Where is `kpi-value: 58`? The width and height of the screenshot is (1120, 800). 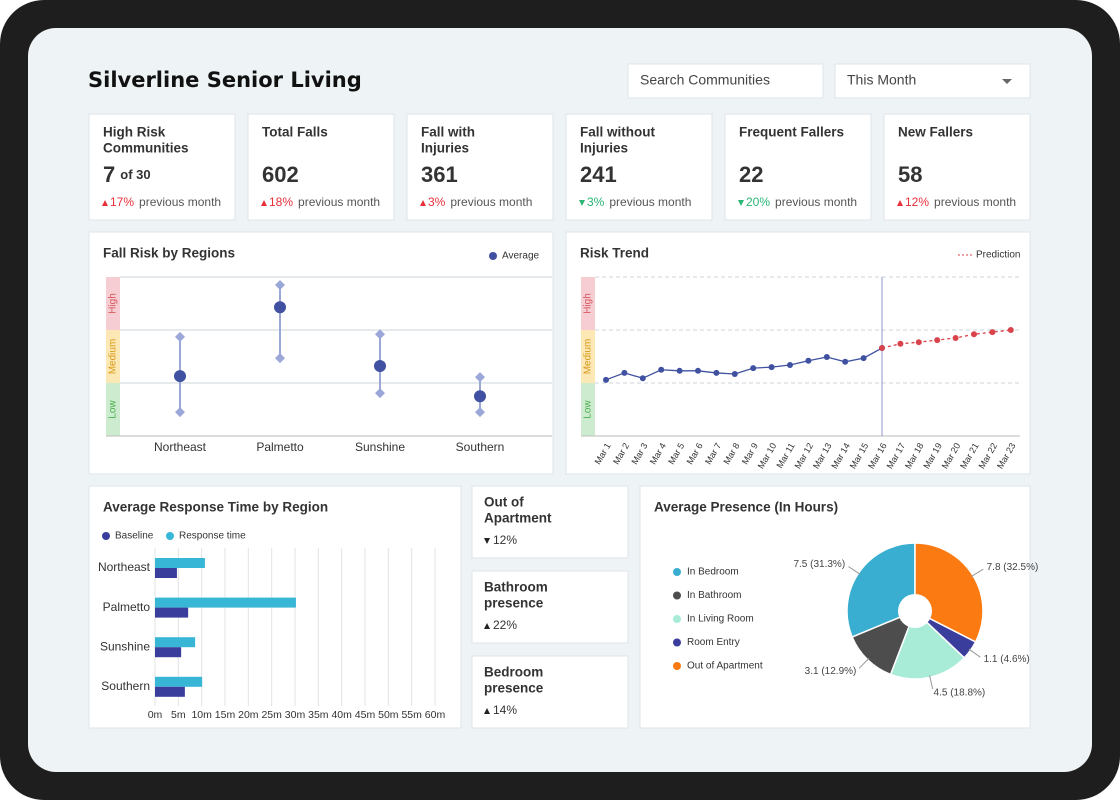 kpi-value: 58 is located at coordinates (910, 174).